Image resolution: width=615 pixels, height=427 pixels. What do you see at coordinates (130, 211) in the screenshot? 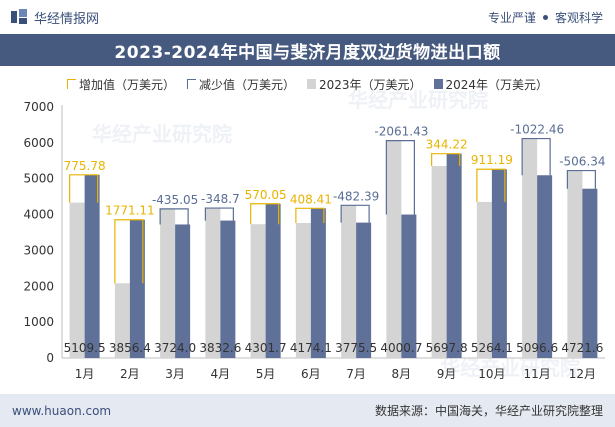
I see `change-value-label: 1771.11` at bounding box center [130, 211].